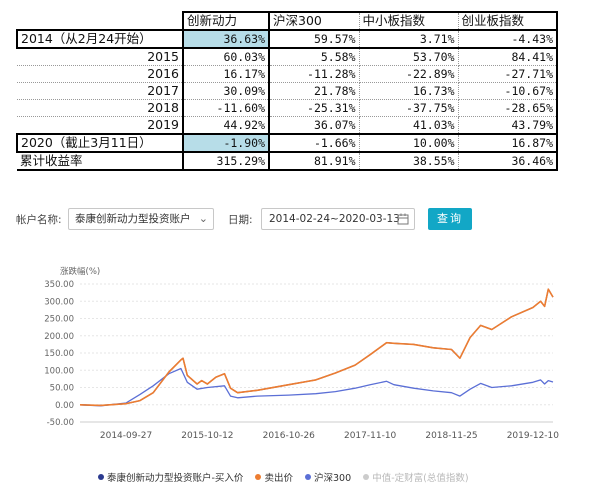 This screenshot has height=500, width=593. What do you see at coordinates (409, 74) in the screenshot?
I see `cell: -22.89%` at bounding box center [409, 74].